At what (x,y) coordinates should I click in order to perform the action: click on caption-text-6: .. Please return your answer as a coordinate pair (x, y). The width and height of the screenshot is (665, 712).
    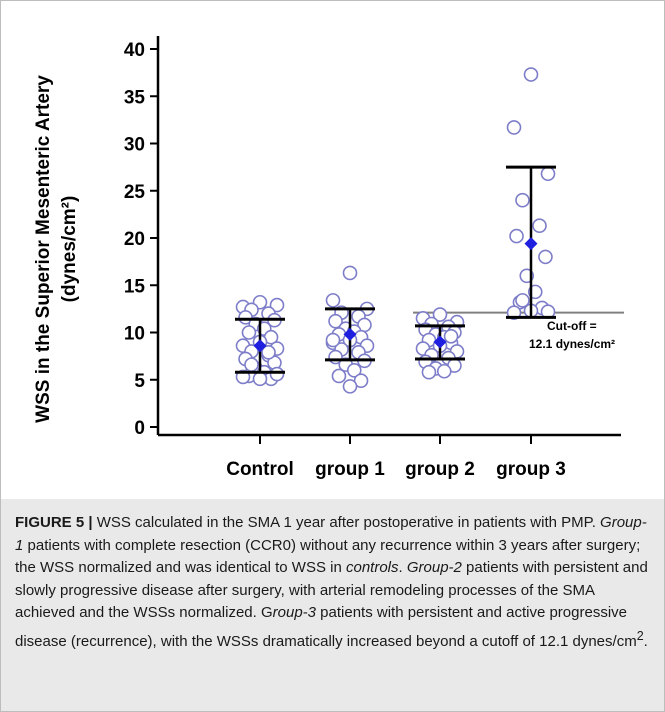
    Looking at the image, I should click on (645, 641).